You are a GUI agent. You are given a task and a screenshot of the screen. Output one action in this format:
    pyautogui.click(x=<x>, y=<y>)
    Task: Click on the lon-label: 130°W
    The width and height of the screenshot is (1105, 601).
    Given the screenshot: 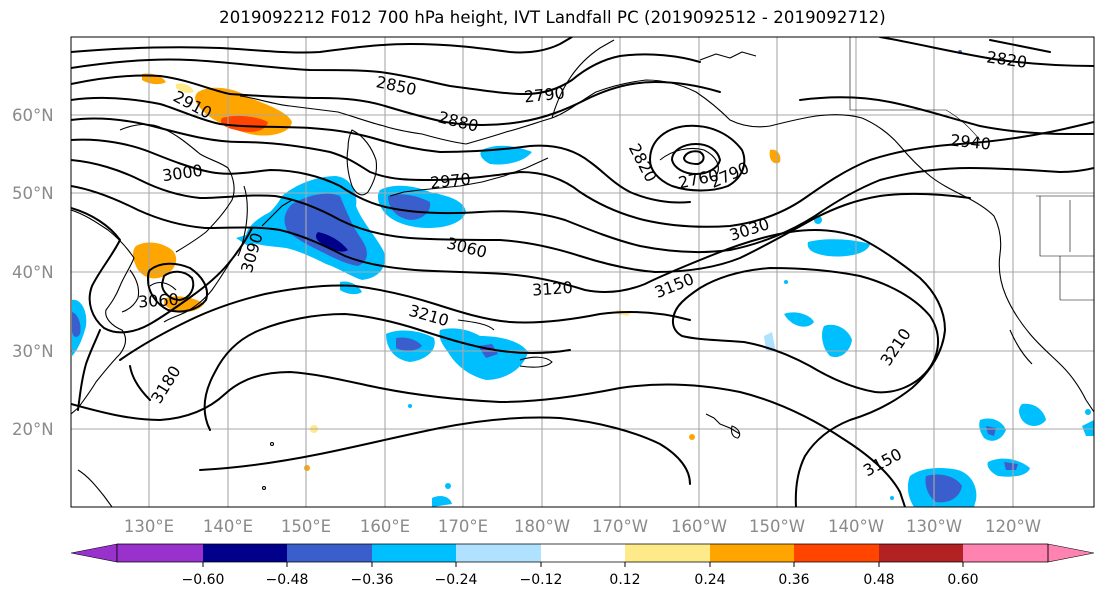 What is the action you would take?
    pyautogui.click(x=934, y=526)
    